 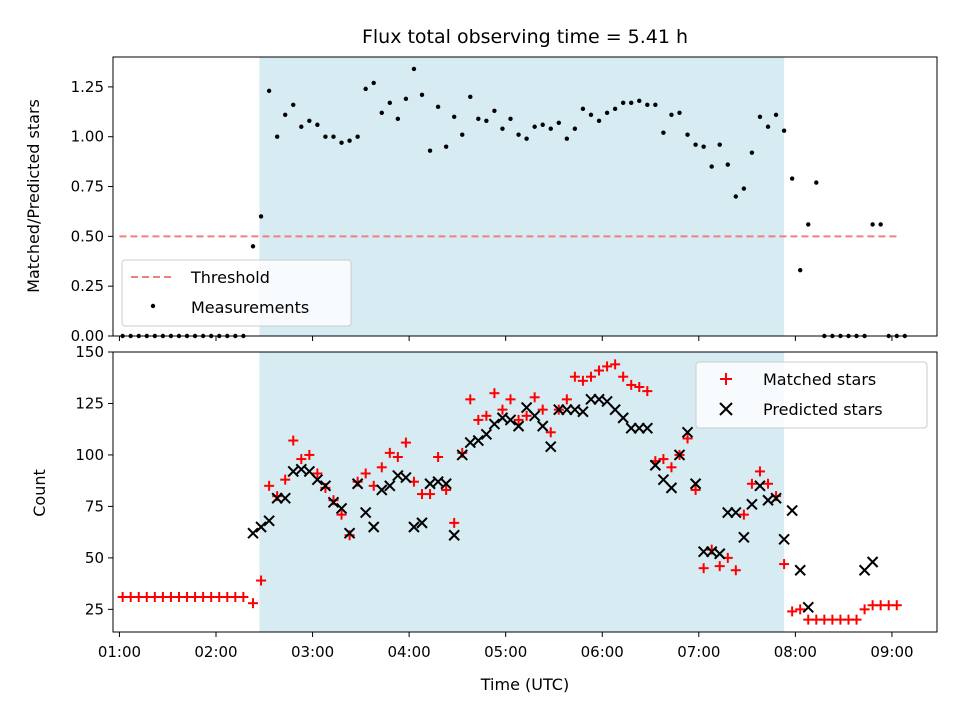 What do you see at coordinates (236, 293) in the screenshot?
I see `top-legend-box` at bounding box center [236, 293].